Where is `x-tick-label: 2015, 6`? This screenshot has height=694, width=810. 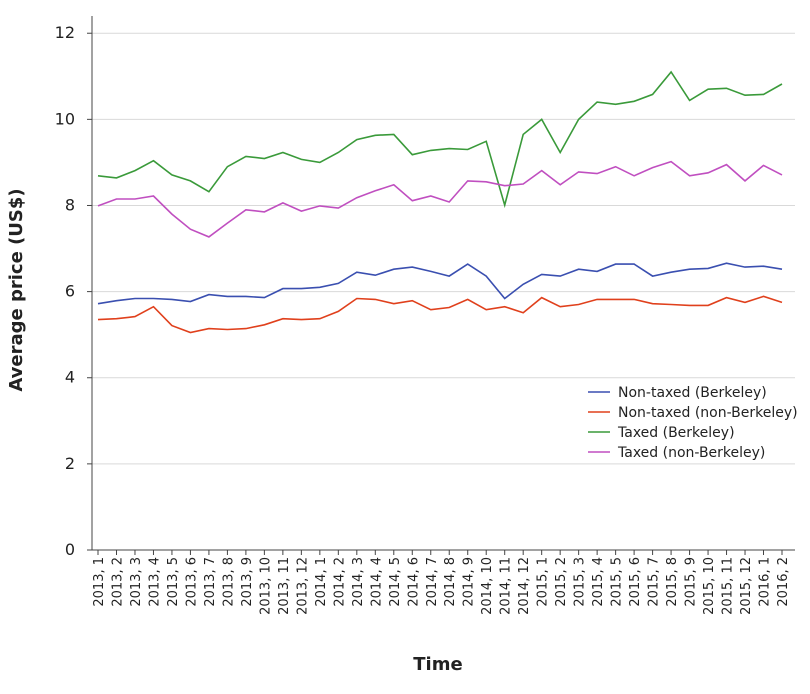 x-tick-label: 2015, 6 is located at coordinates (635, 582).